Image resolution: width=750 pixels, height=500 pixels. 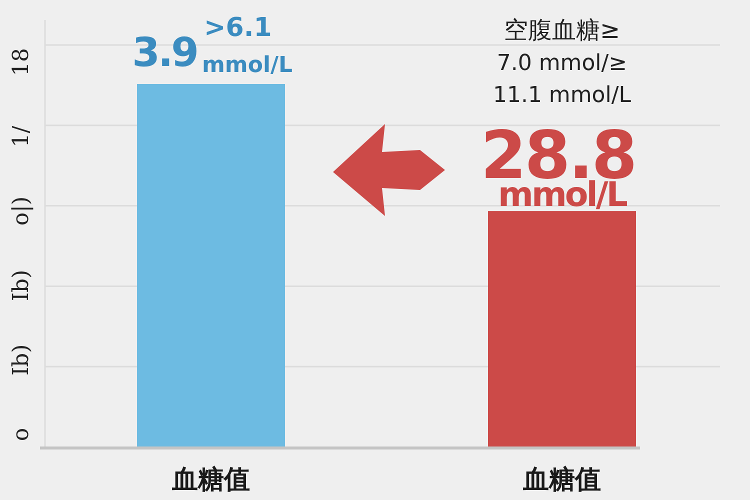 What do you see at coordinates (562, 63) in the screenshot?
I see `text: 7.0 mmol/≥` at bounding box center [562, 63].